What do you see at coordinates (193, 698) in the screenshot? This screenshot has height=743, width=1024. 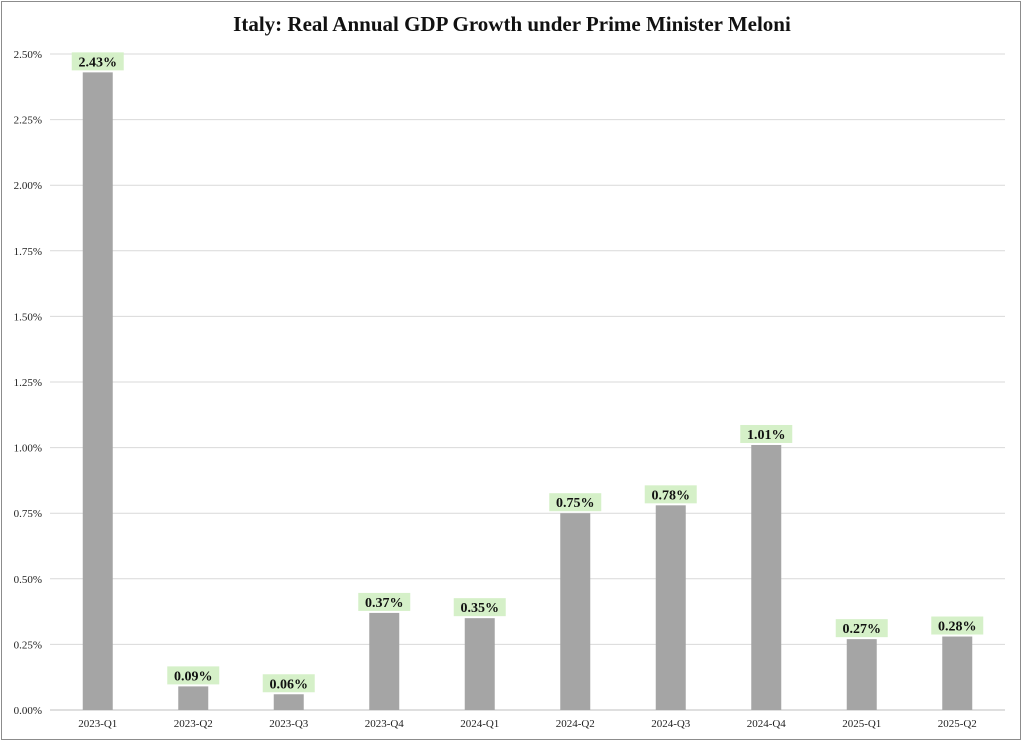 I see `bar-2023-Q2` at bounding box center [193, 698].